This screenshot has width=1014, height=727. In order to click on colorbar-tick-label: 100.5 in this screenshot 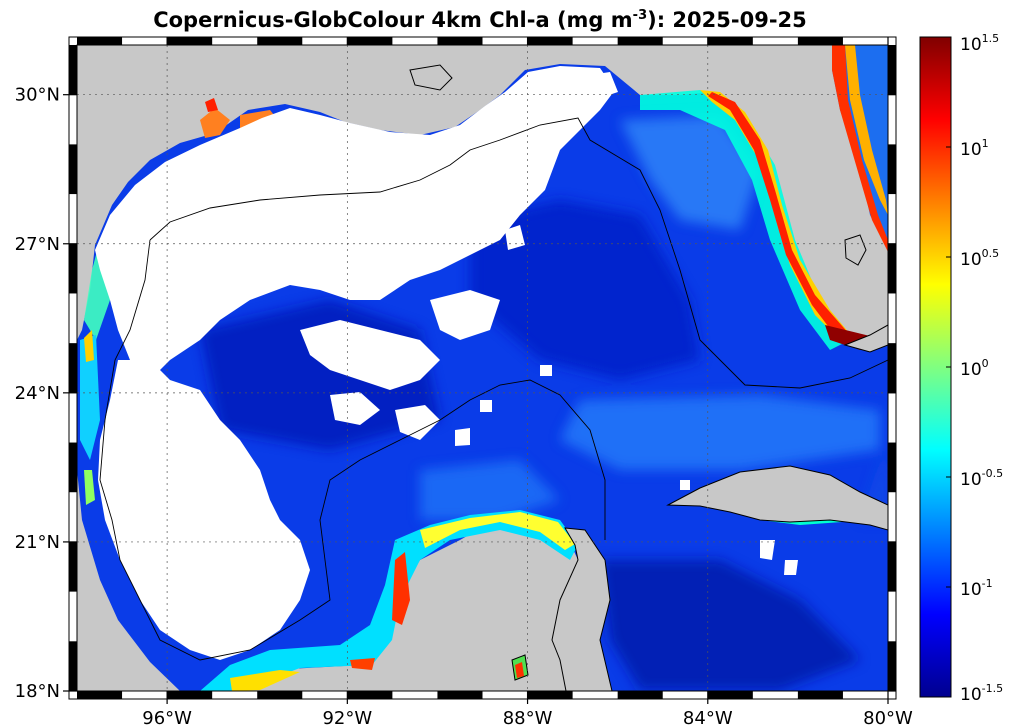, I will do `click(979, 258)`.